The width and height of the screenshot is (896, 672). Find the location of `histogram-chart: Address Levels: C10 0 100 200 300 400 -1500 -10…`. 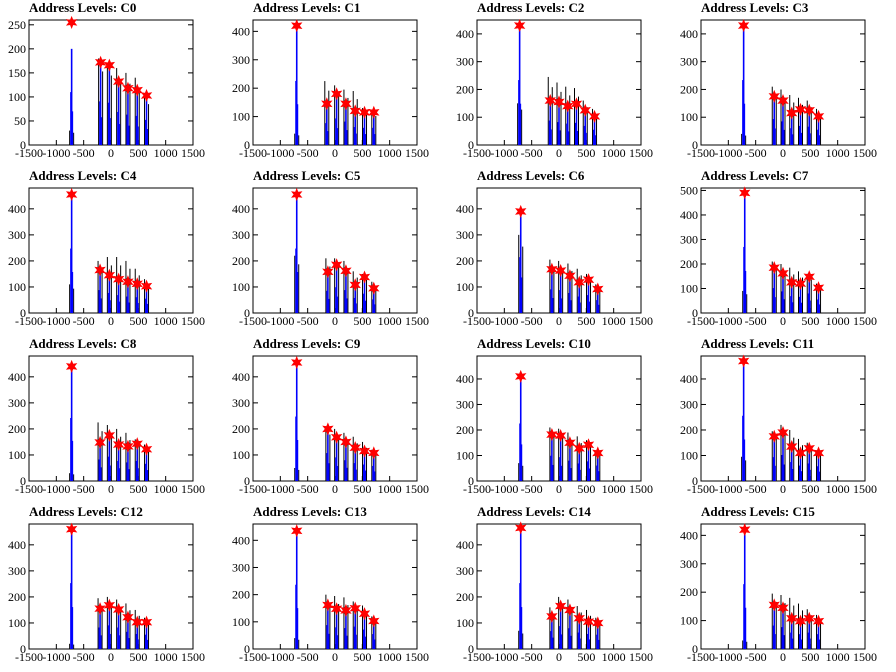

histogram-chart: Address Levels: C10 0 100 200 300 400 -1500 -10… is located at coordinates (554, 416).